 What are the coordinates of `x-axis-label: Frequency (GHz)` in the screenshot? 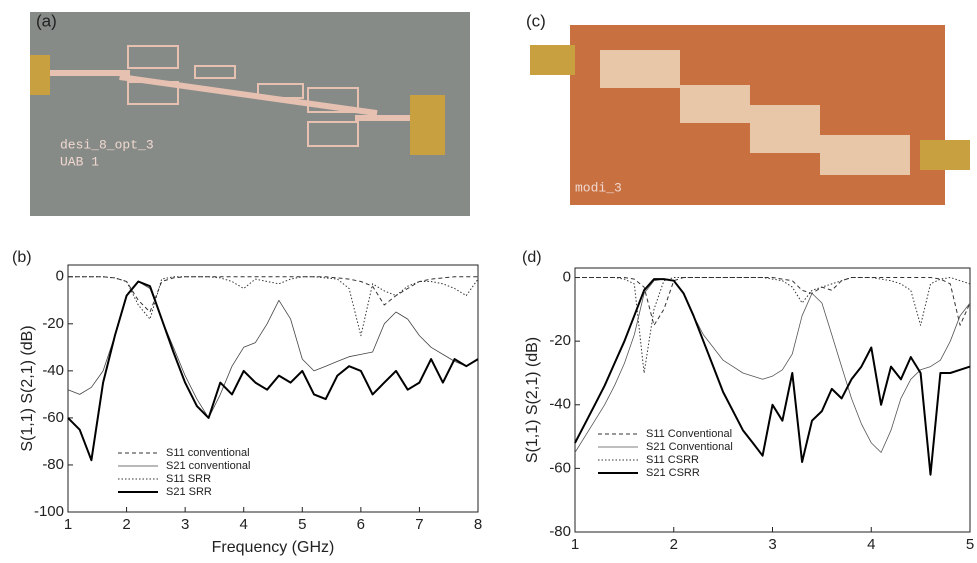 It's located at (273, 547).